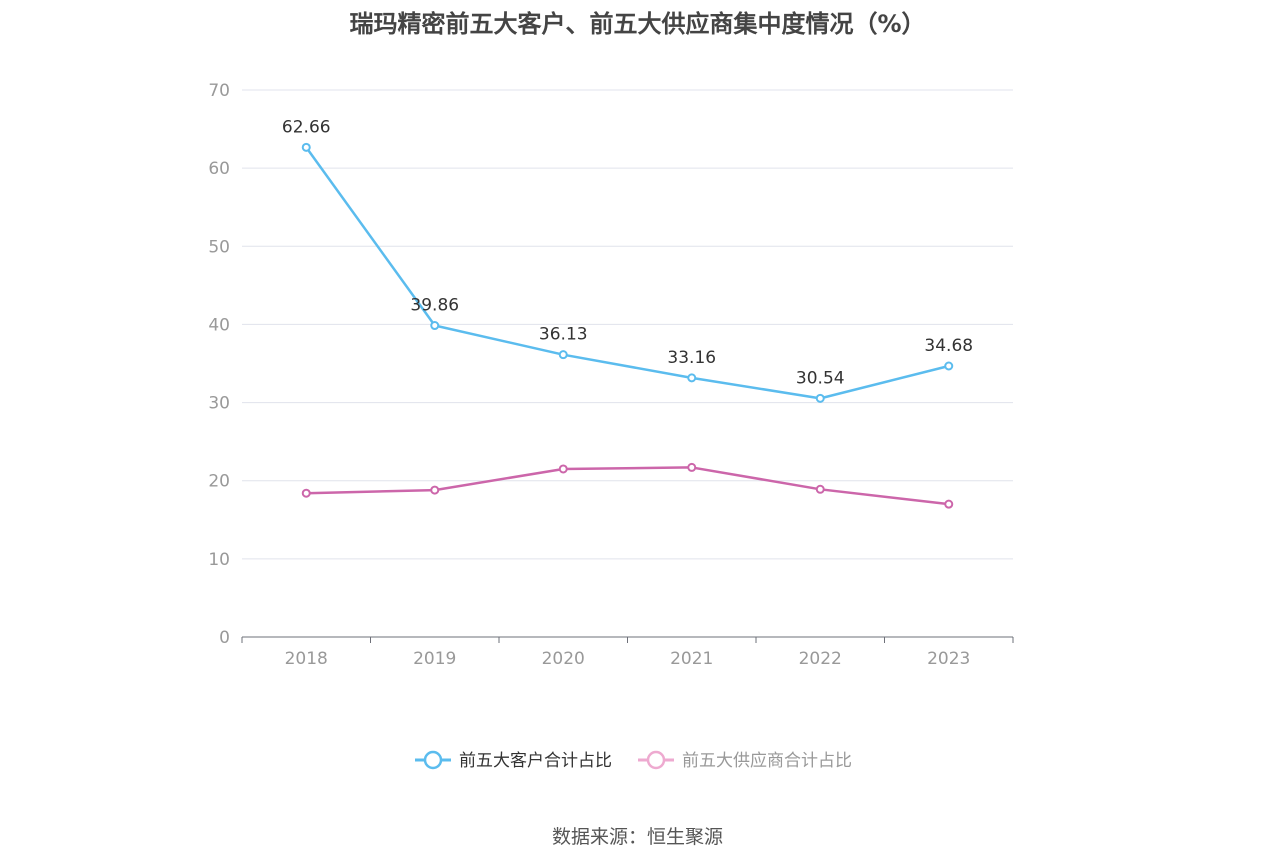 The width and height of the screenshot is (1275, 862). Describe the element at coordinates (637, 837) in the screenshot. I see `data-source: 数据来源：恒生聚源` at that location.